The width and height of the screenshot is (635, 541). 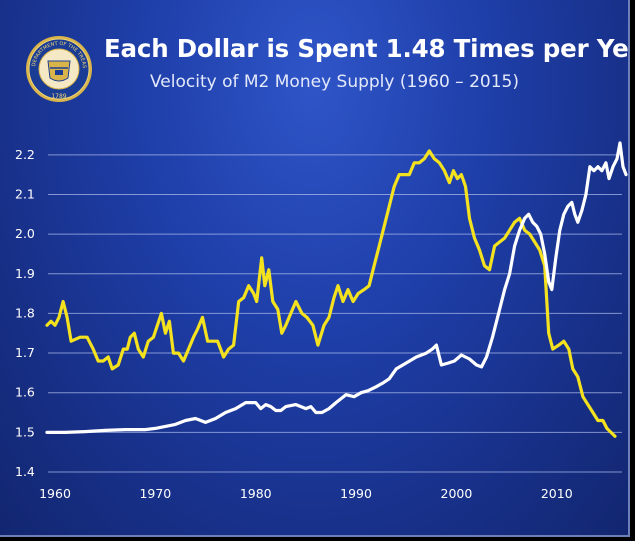 I want to click on treasury-seal-icon: THE DEPARTMENT OF THE TREASURY 1789, so click(x=58, y=68).